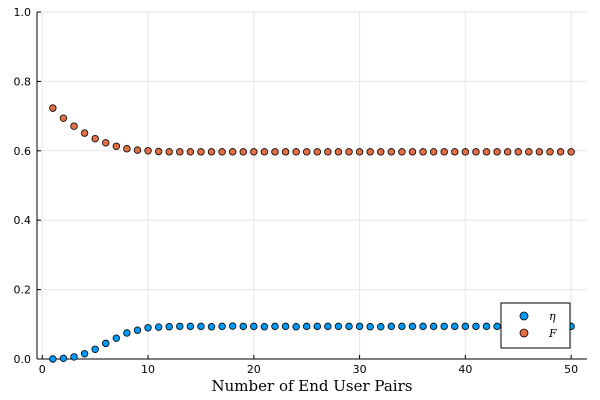 This screenshot has height=400, width=600. Describe the element at coordinates (312, 386) in the screenshot. I see `x-axis-label: Number of End User Pairs` at that location.